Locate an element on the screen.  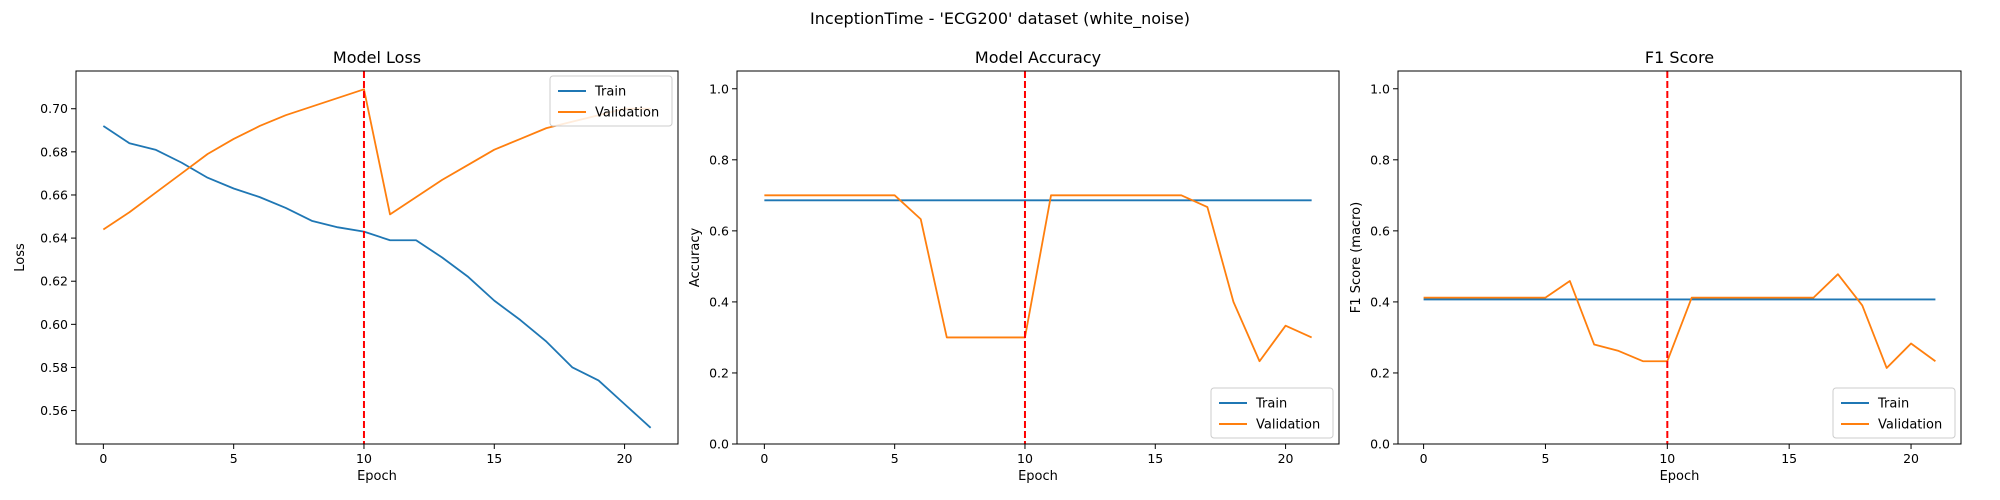
subplot-title: Model Loss is located at coordinates (377, 57).